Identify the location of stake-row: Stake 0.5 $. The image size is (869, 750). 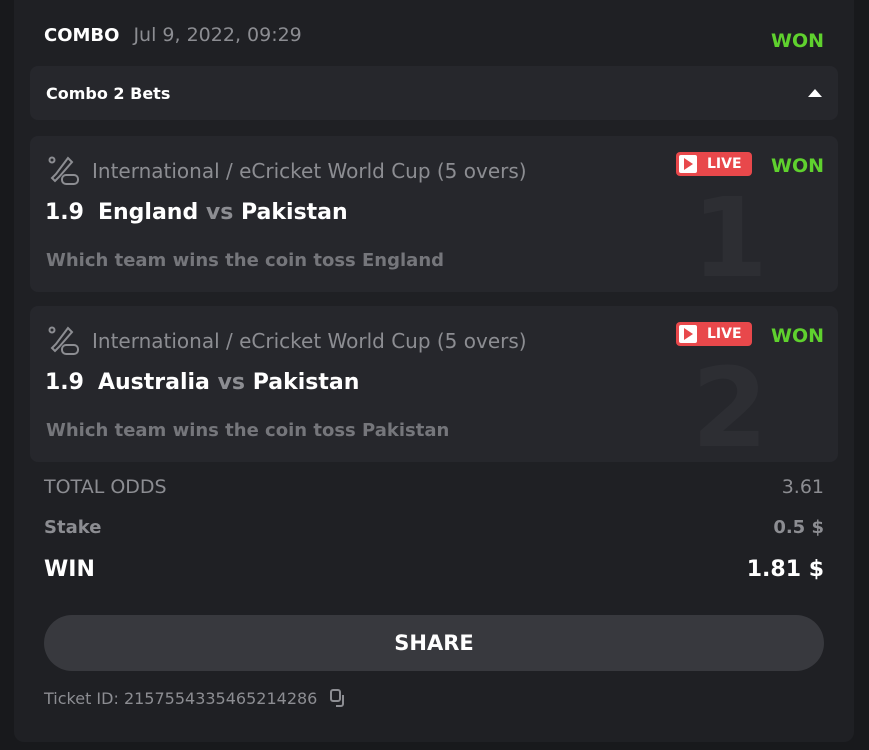
(434, 527).